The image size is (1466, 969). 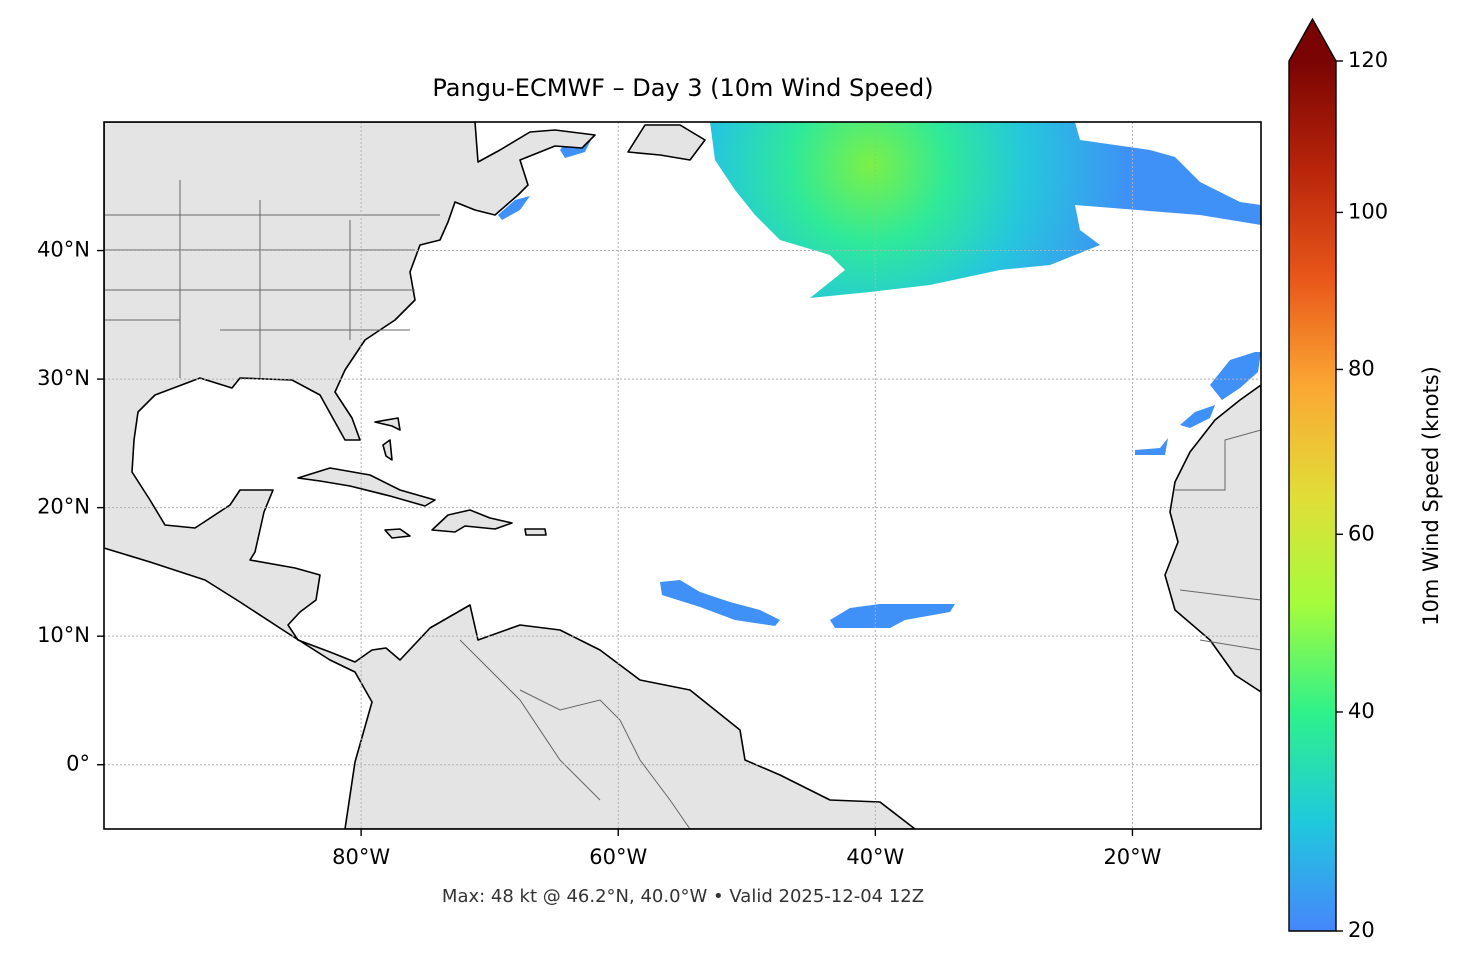 I want to click on colorbar, so click(x=1312, y=496).